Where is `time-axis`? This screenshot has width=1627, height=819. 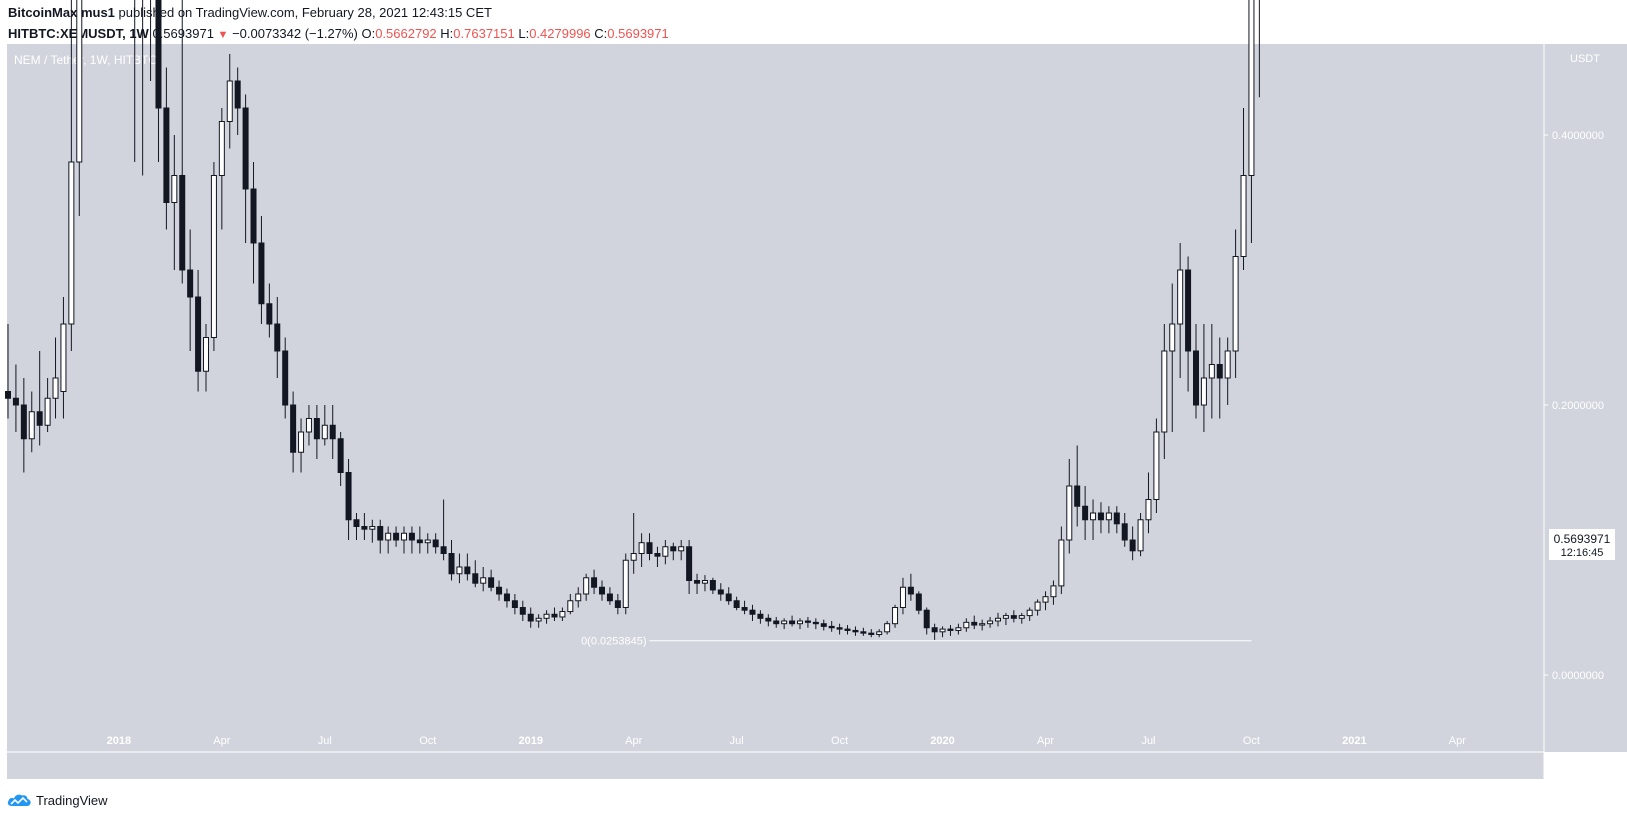 time-axis is located at coordinates (775, 765).